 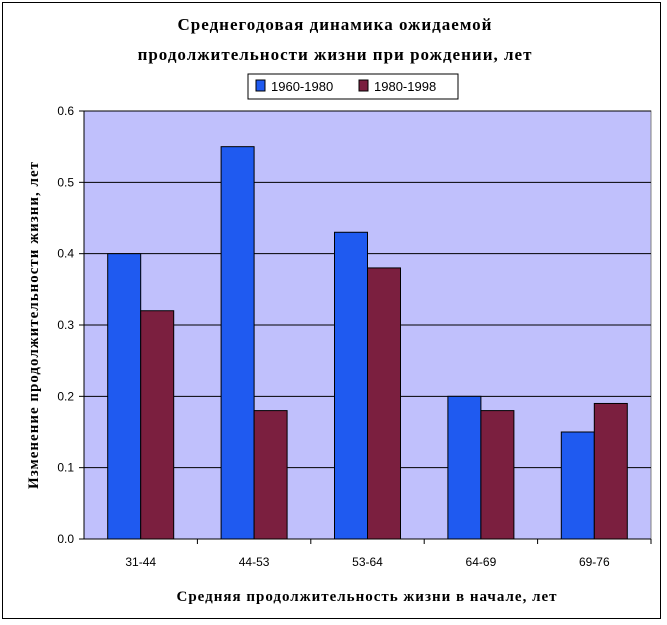 What do you see at coordinates (34, 325) in the screenshot?
I see `y-axis-label: Изменение продолжительности жизни, лет` at bounding box center [34, 325].